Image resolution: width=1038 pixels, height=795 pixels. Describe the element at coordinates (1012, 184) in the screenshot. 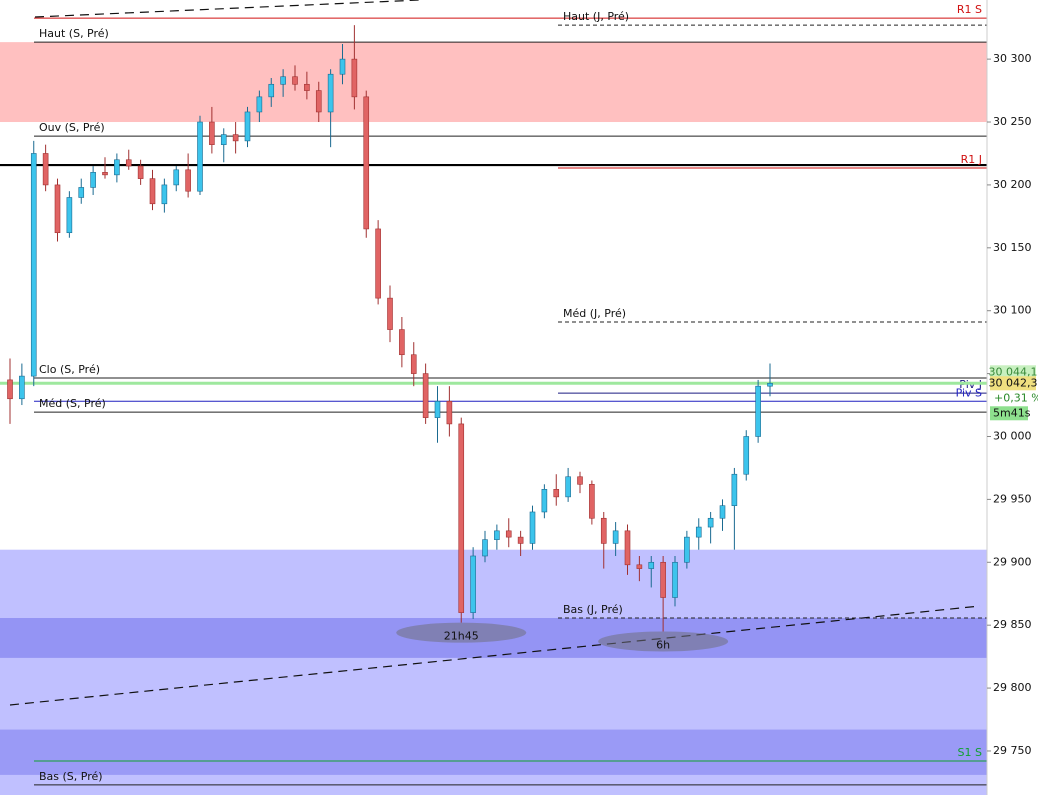

I see `y-tick-label: 30 200` at that location.